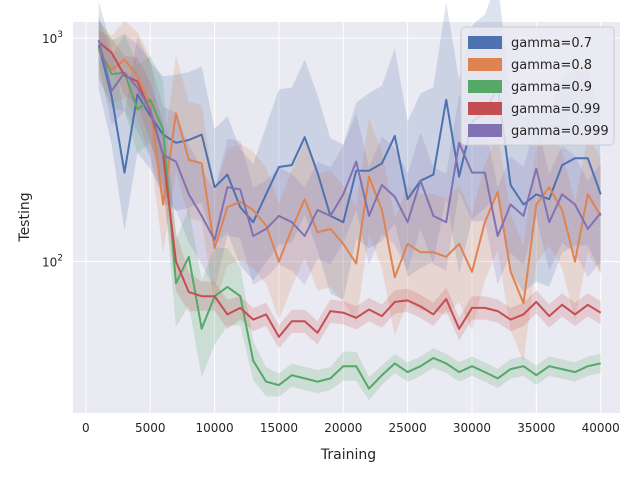  What do you see at coordinates (536, 428) in the screenshot?
I see `x-tick-label: 35000` at bounding box center [536, 428].